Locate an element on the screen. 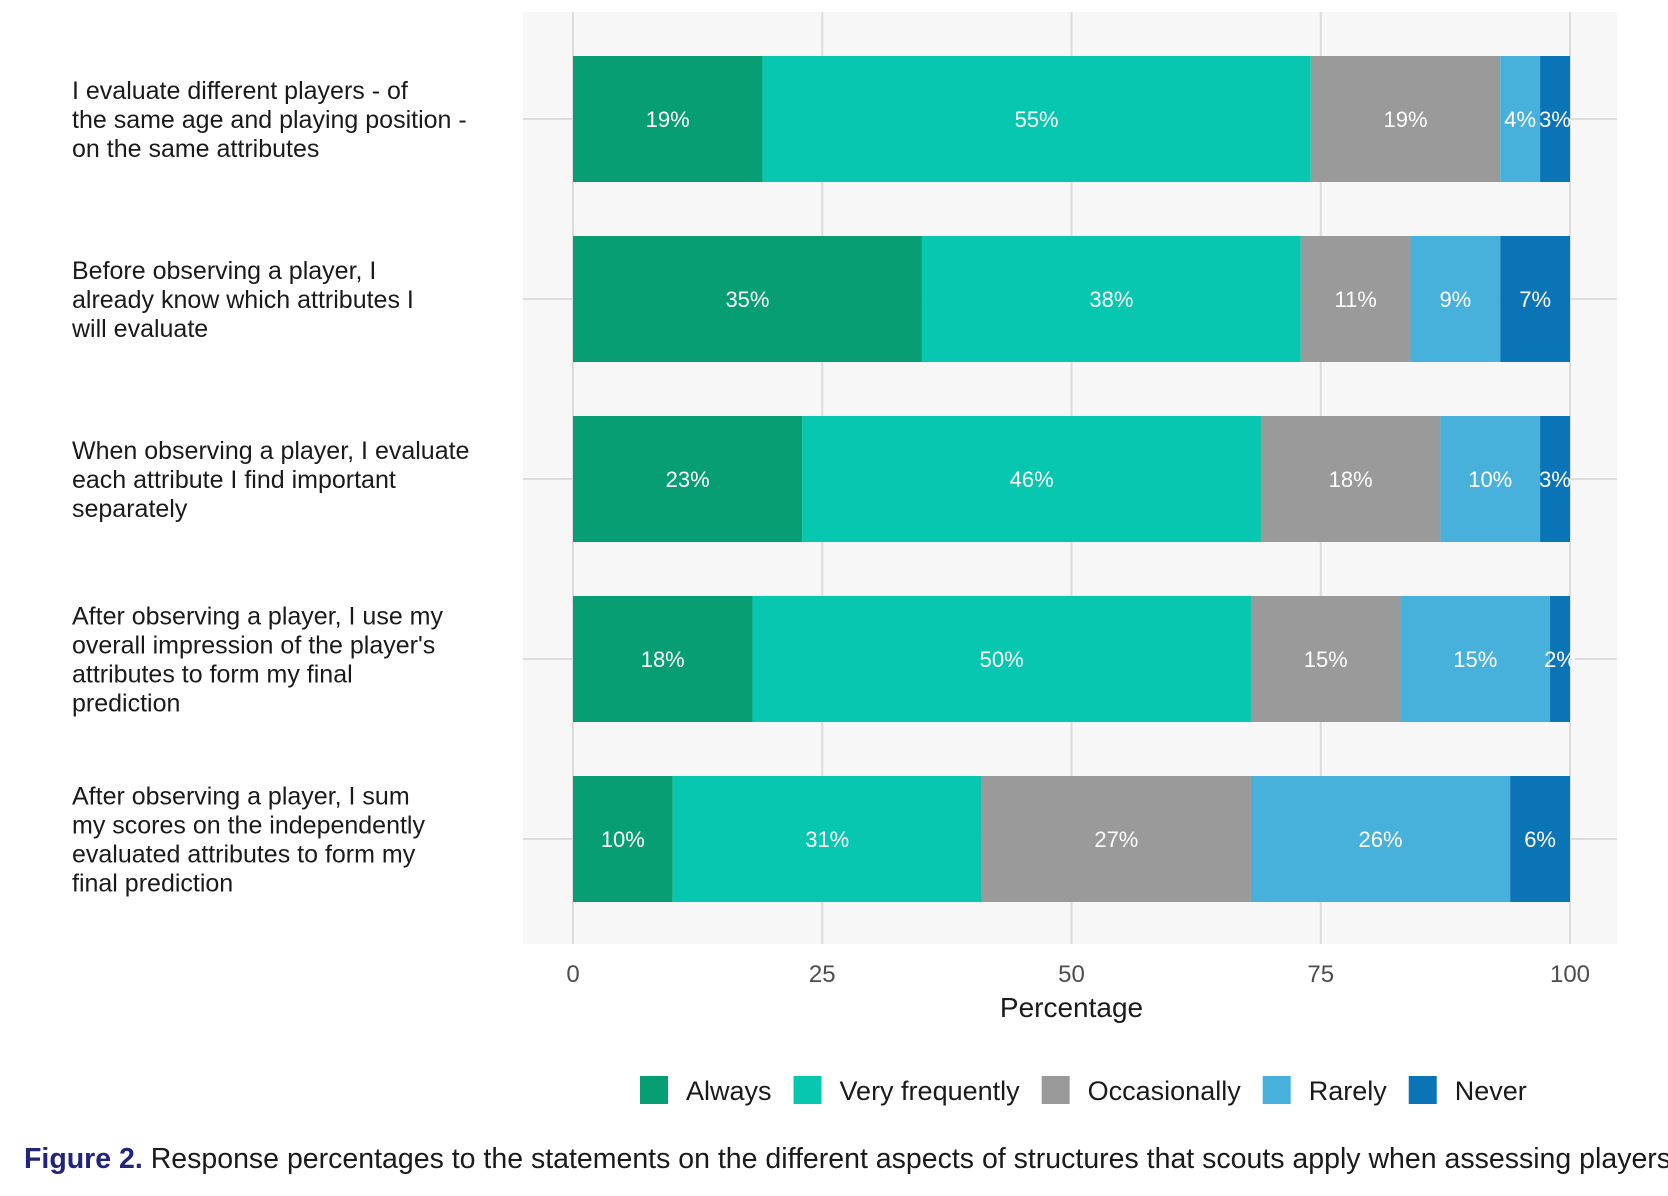 The image size is (1668, 1196). data-label: 46% is located at coordinates (1032, 479).